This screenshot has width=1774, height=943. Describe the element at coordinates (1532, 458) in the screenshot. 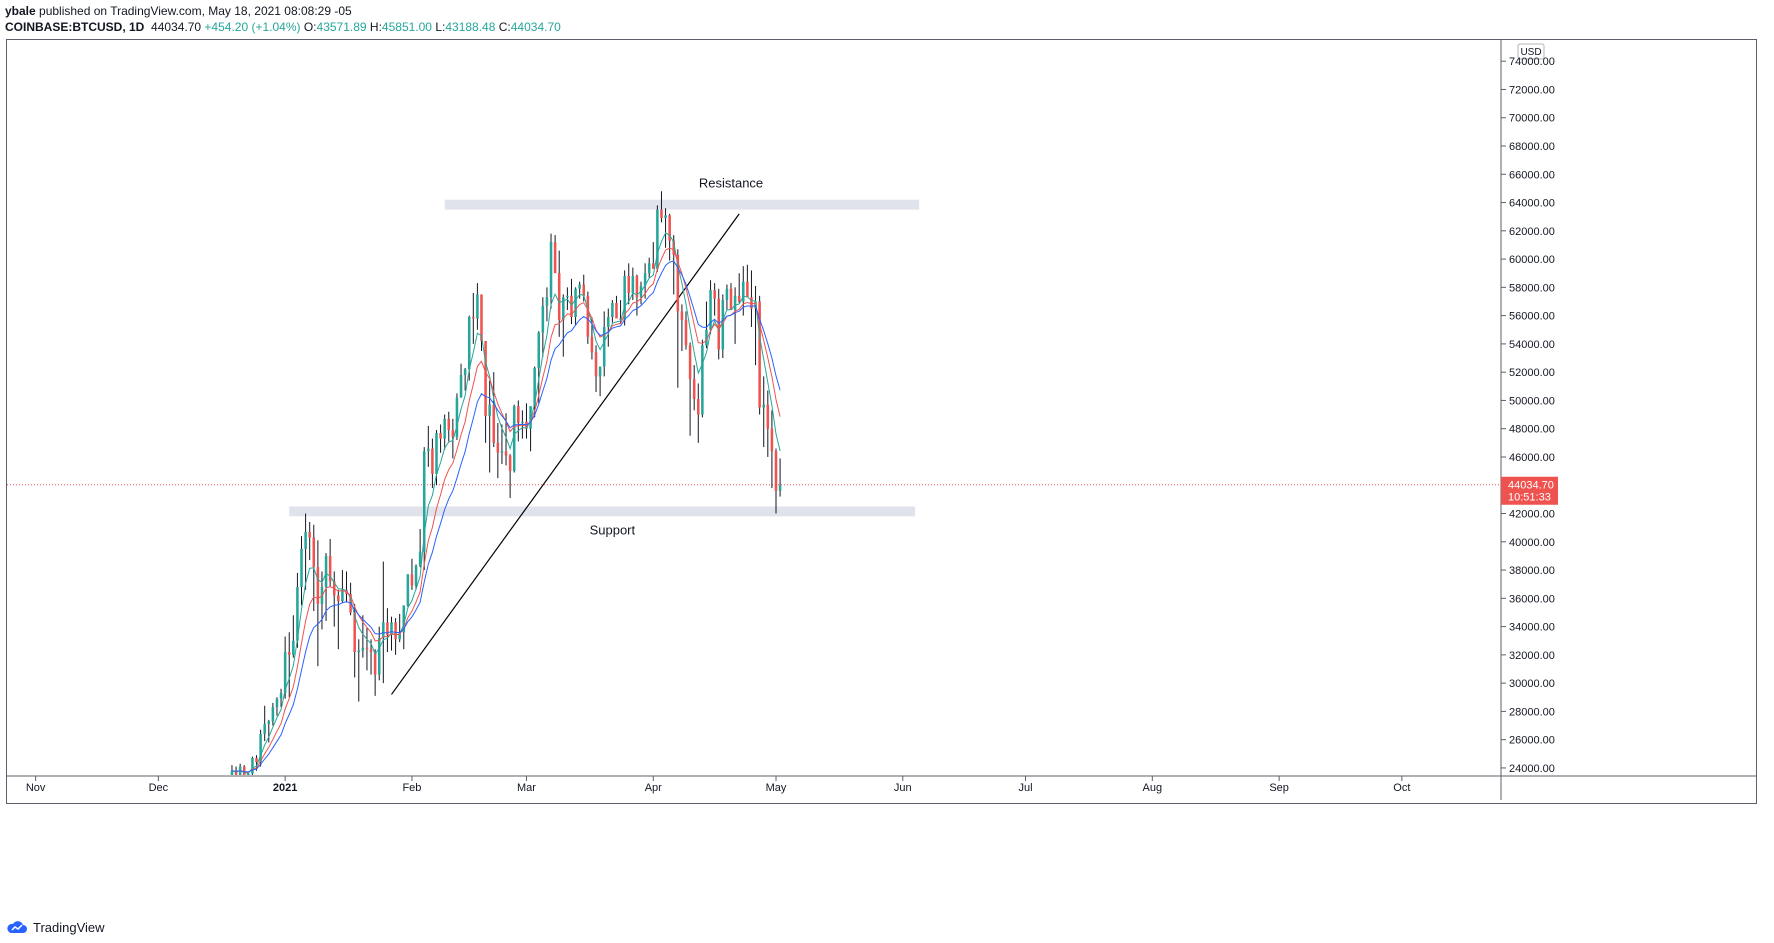

I see `y-tick-label: 46000.00` at that location.